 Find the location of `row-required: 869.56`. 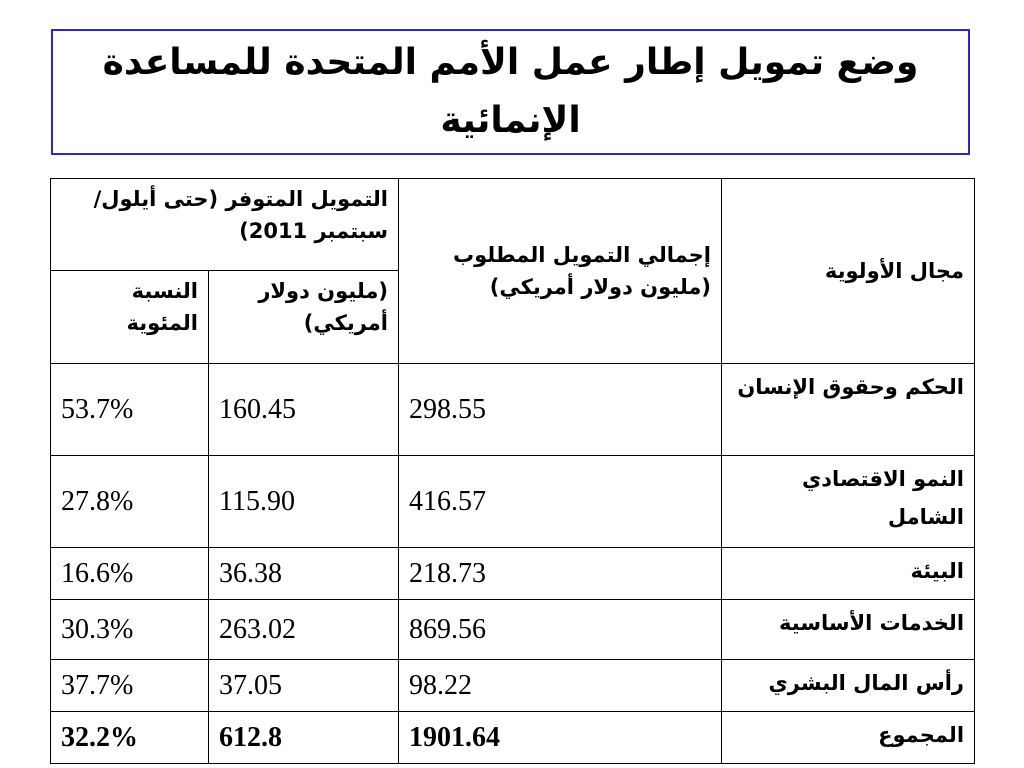

row-required: 869.56 is located at coordinates (560, 629).